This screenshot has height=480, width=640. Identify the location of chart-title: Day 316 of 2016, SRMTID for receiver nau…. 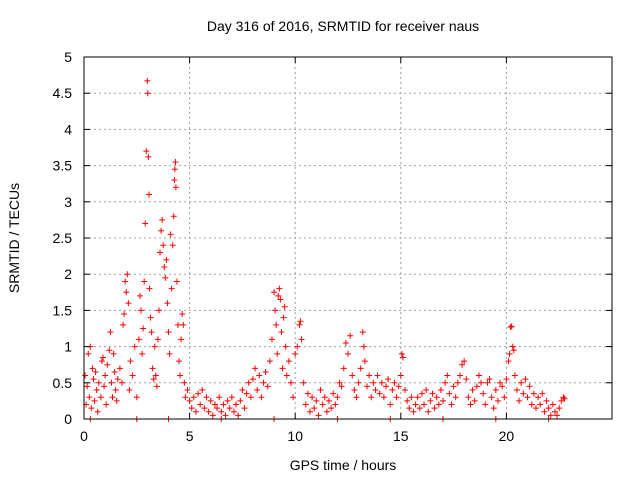
(343, 26).